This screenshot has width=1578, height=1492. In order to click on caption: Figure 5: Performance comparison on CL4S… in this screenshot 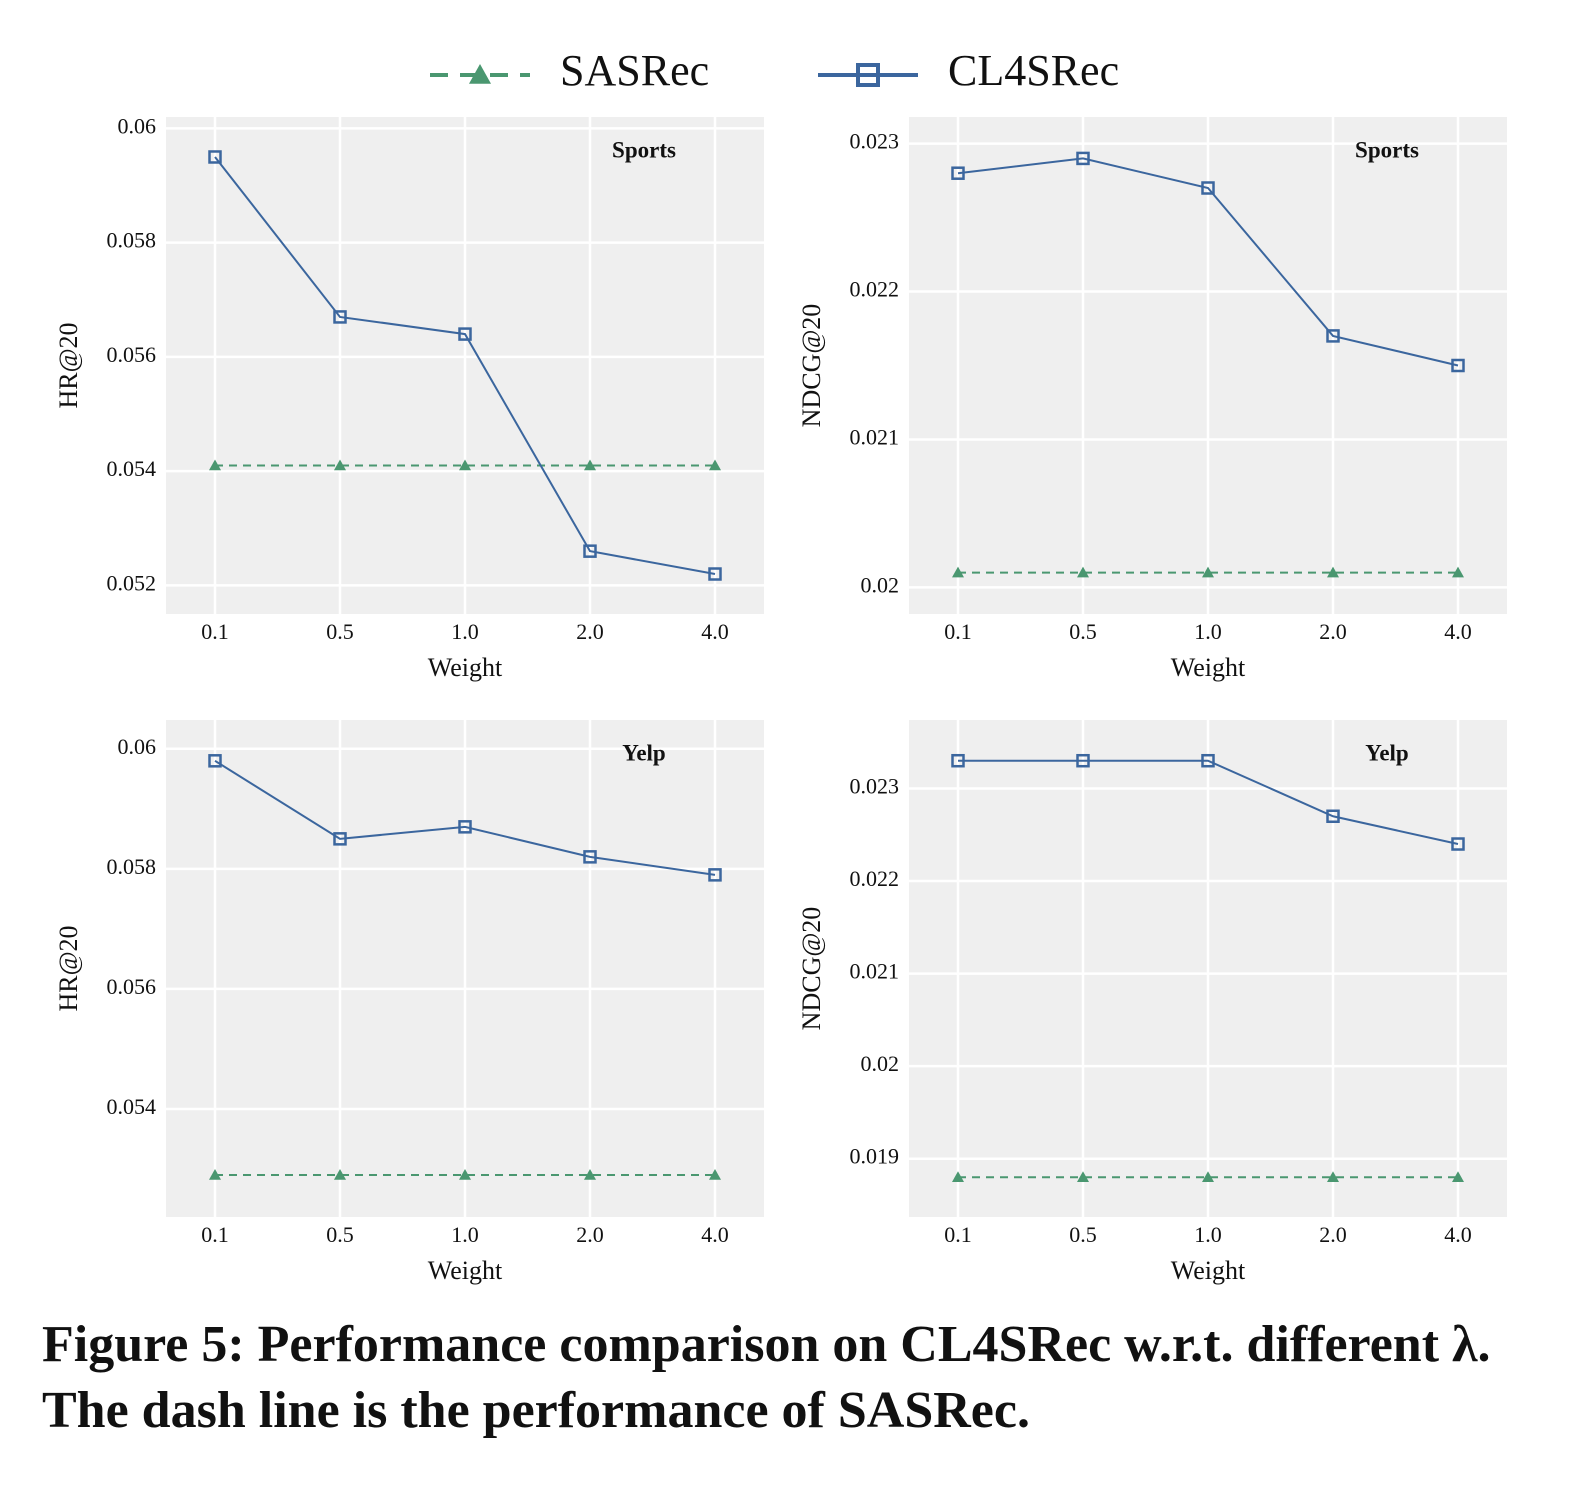, I will do `click(766, 1377)`.